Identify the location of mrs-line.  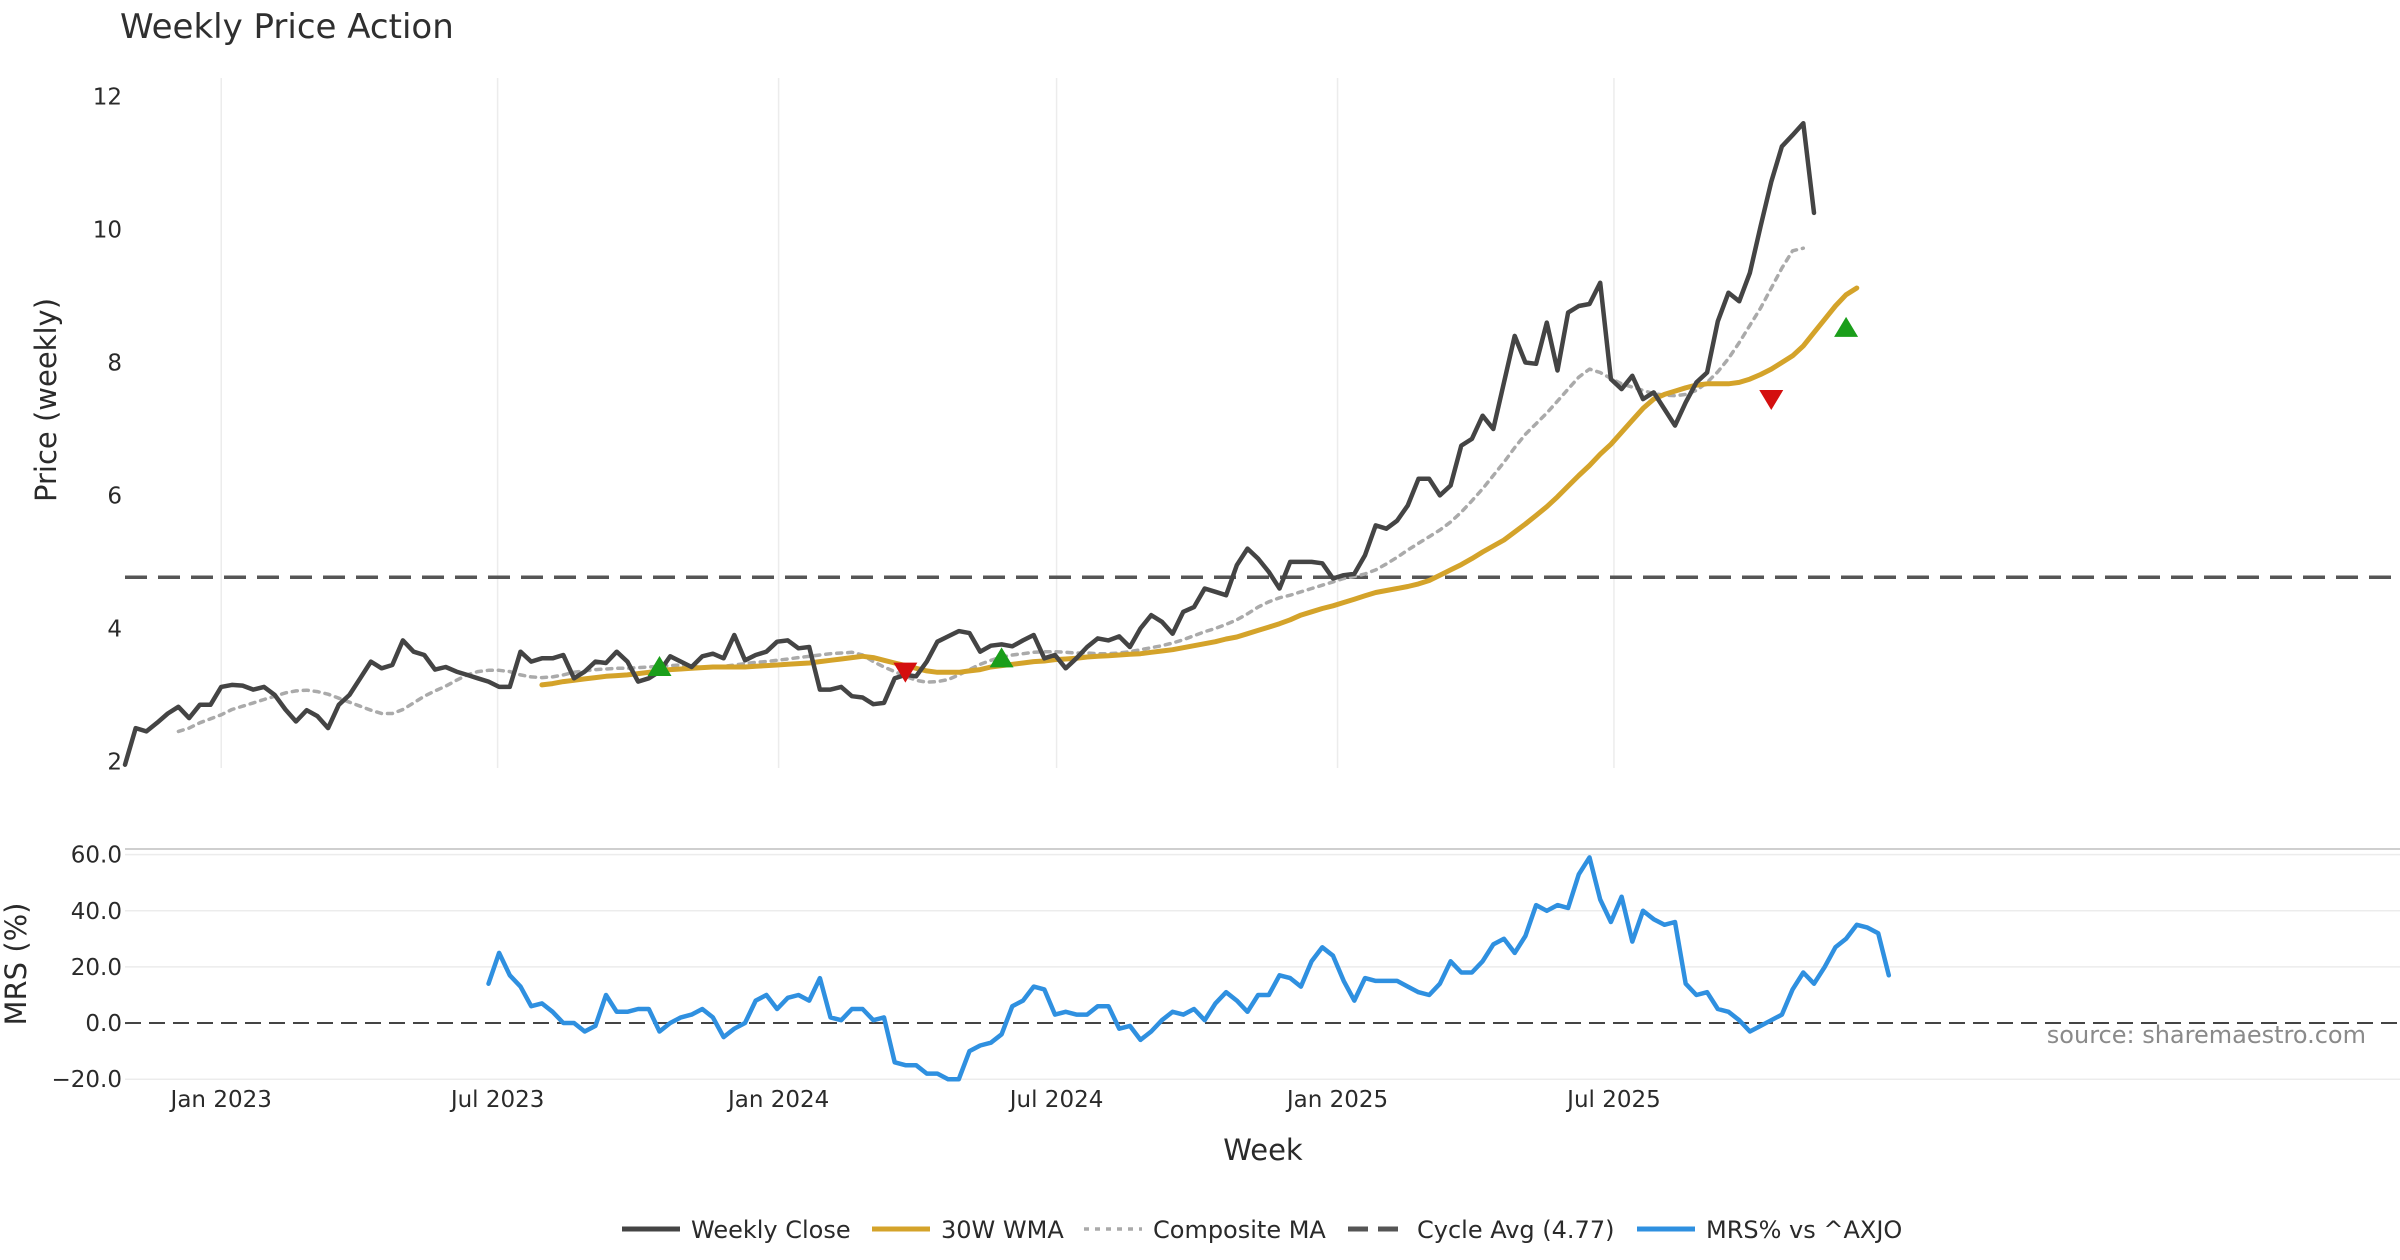
(1189, 968).